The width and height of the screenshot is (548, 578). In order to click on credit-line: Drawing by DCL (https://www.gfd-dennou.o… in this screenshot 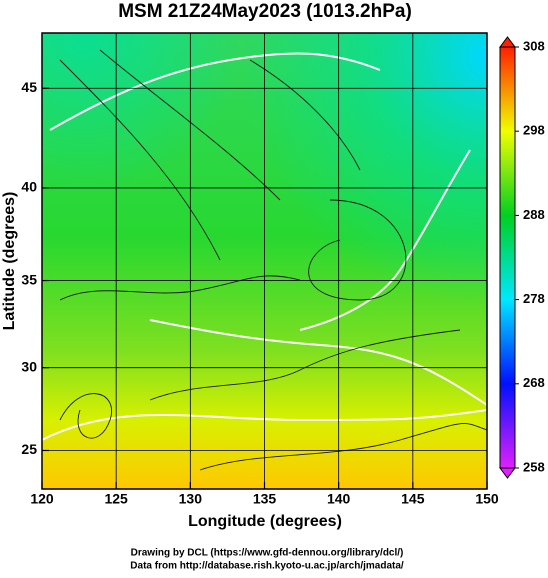, I will do `click(267, 553)`.